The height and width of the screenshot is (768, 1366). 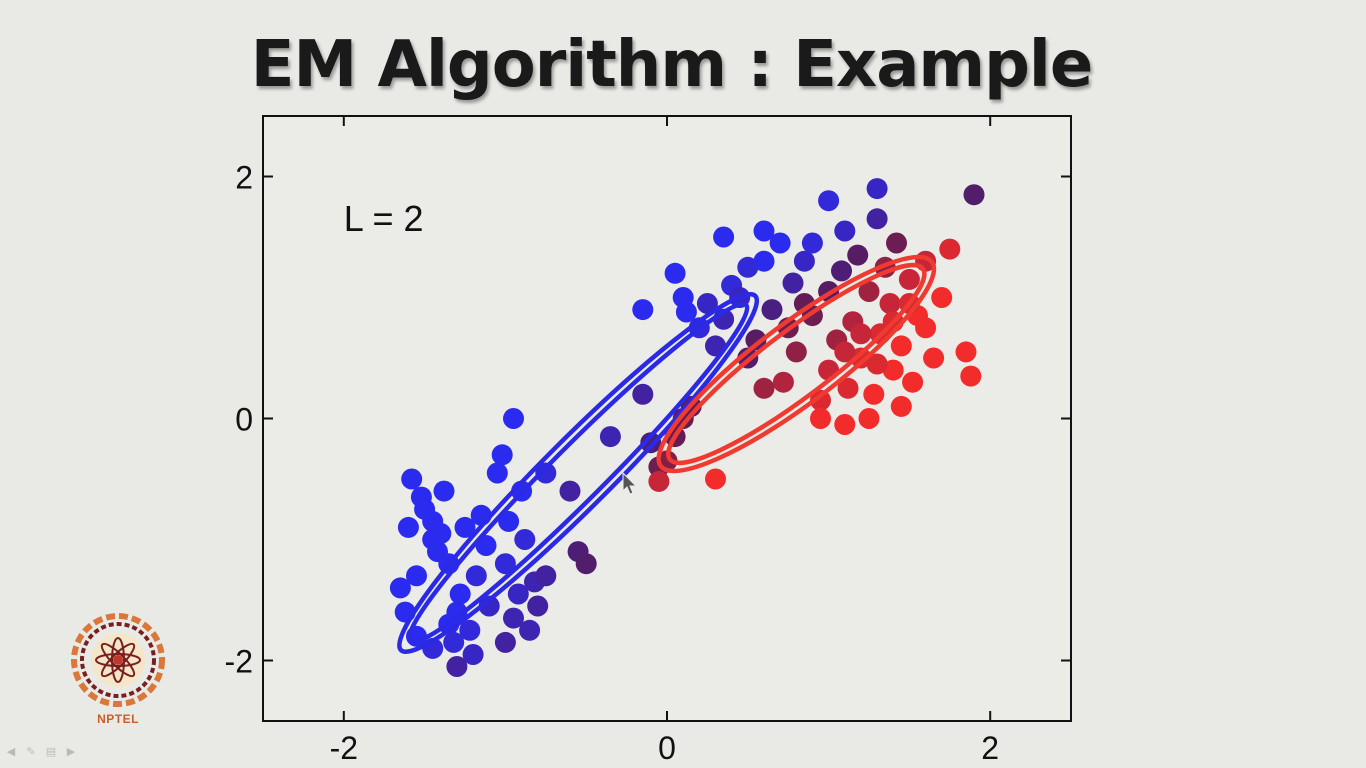 I want to click on y-tick-label: -2, so click(x=239, y=662).